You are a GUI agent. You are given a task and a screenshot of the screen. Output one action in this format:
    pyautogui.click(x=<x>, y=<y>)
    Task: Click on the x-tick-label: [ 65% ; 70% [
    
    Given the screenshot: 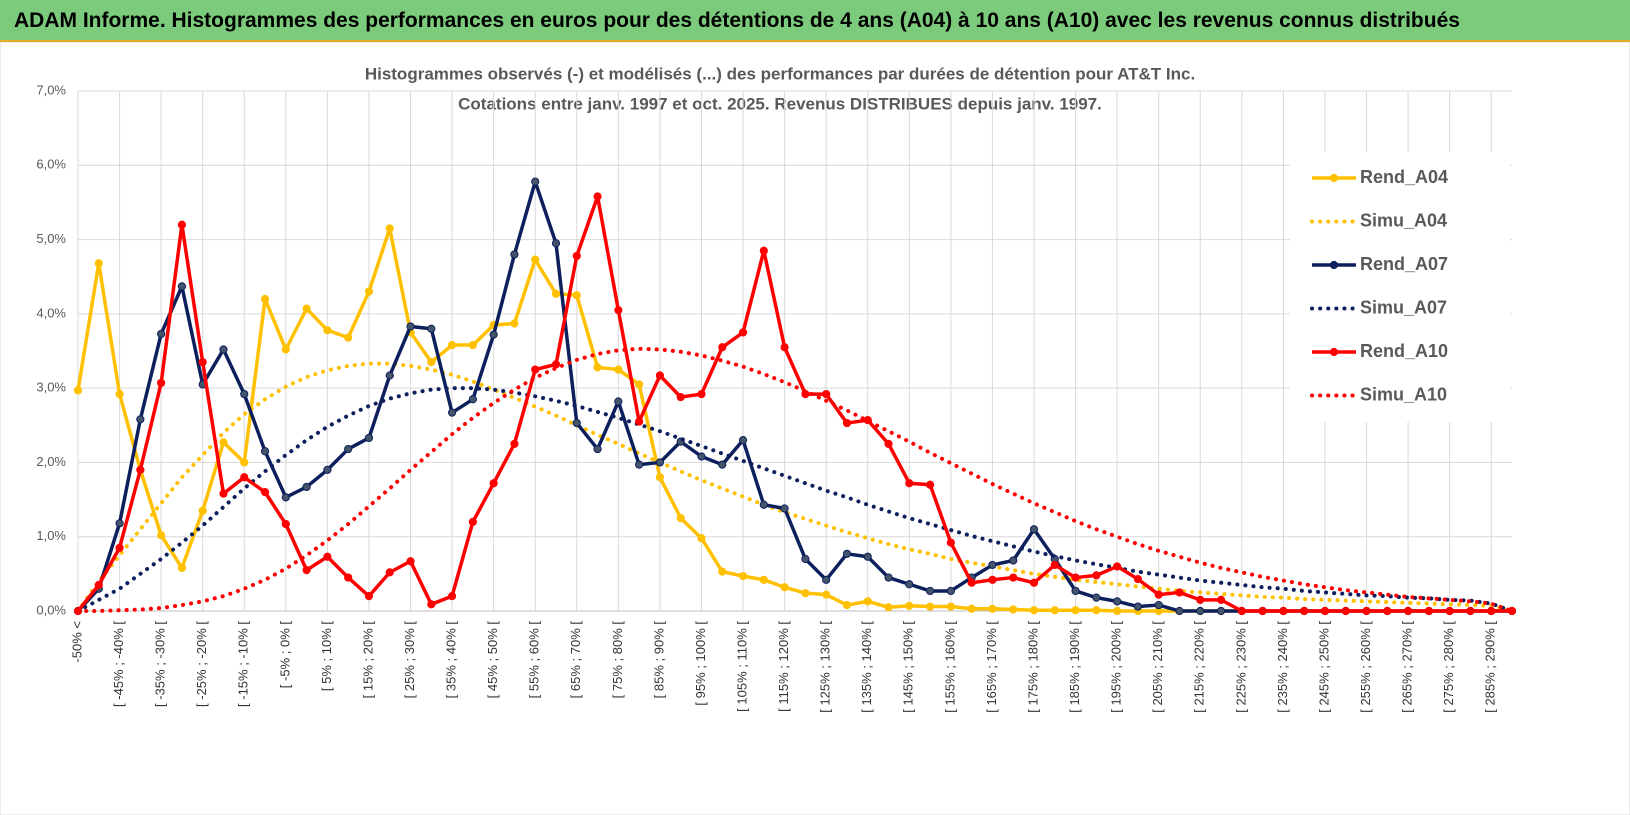 What is the action you would take?
    pyautogui.click(x=575, y=660)
    